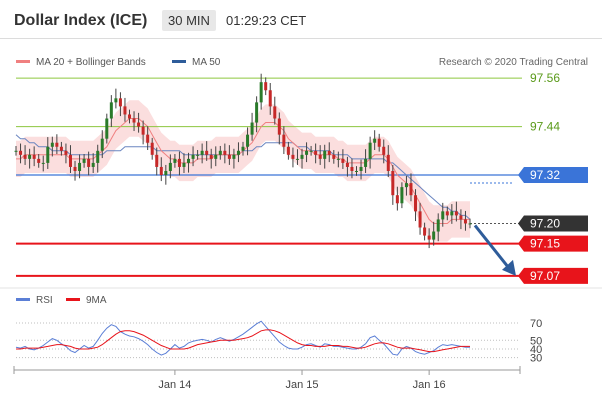 The height and width of the screenshot is (403, 602). Describe the element at coordinates (23, 61) in the screenshot. I see `legend-swatch-ma20` at that location.